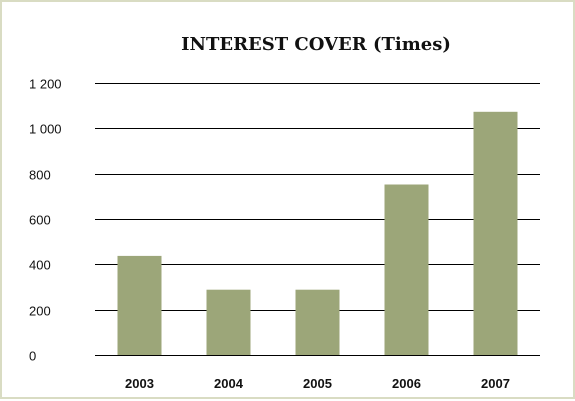 The width and height of the screenshot is (575, 401). Describe the element at coordinates (495, 383) in the screenshot. I see `x-tick-label: 2007` at that location.